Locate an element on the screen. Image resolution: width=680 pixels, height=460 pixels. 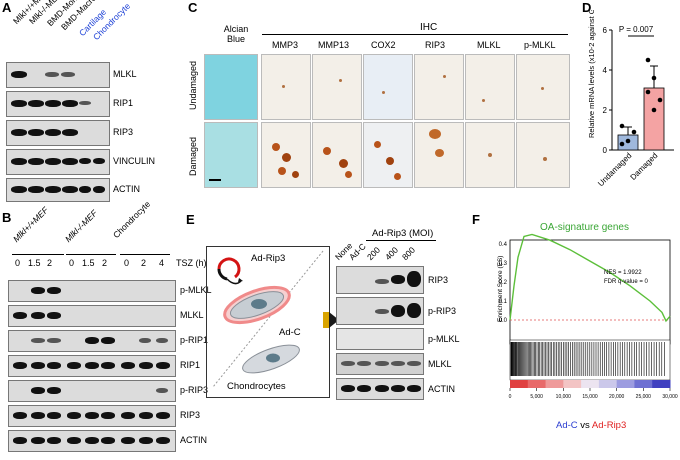
y-tick-label: 0.0 is located at coordinates (503, 321).